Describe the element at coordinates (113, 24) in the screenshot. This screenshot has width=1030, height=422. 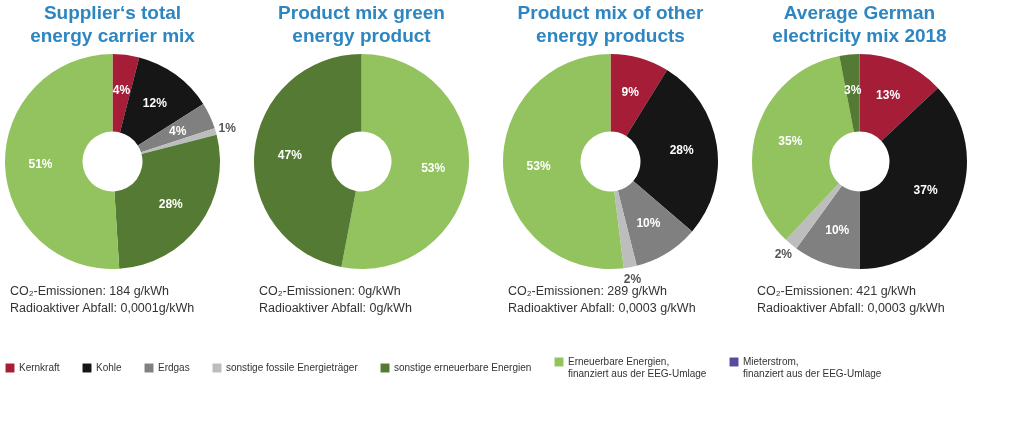
I see `chart-title: Supplier‘s total energy carrier mix` at that location.